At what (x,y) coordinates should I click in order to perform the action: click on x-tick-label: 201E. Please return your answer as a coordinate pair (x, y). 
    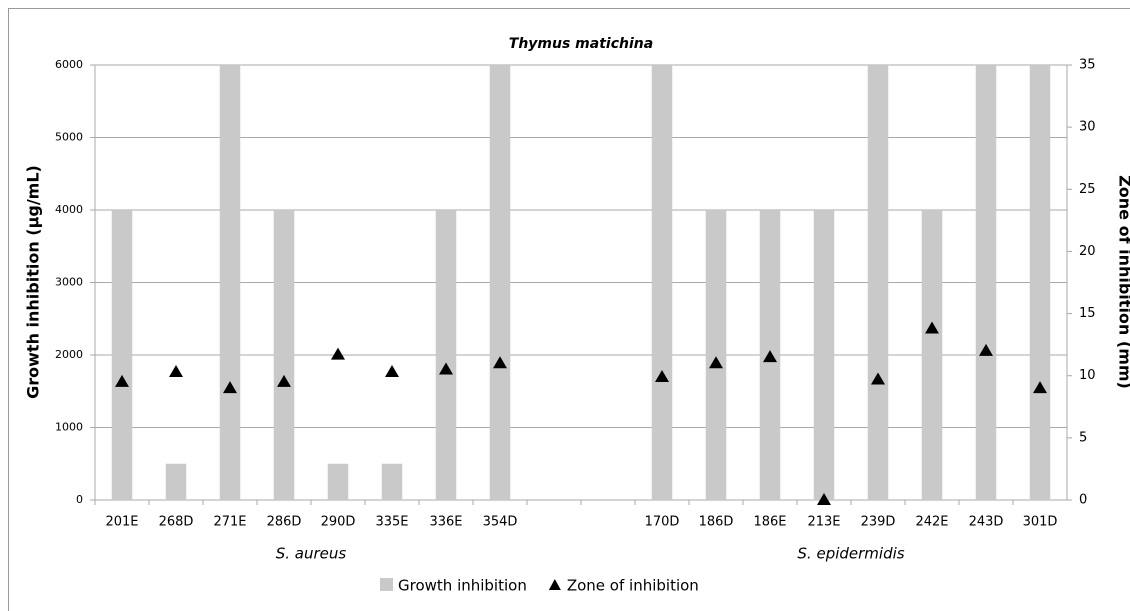
    Looking at the image, I should click on (121, 522).